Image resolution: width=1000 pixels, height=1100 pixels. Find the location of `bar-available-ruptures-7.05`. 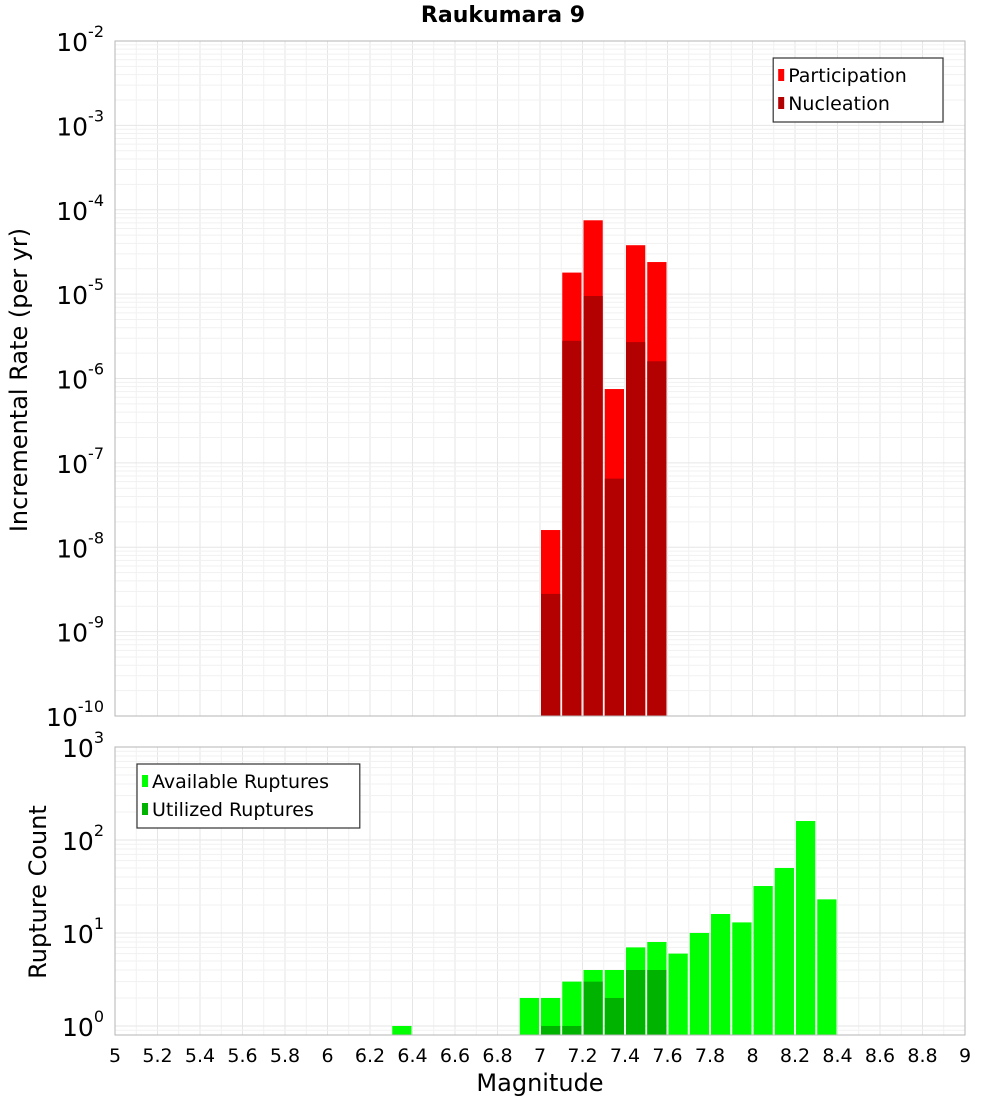

bar-available-ruptures-7.05 is located at coordinates (551, 1016).